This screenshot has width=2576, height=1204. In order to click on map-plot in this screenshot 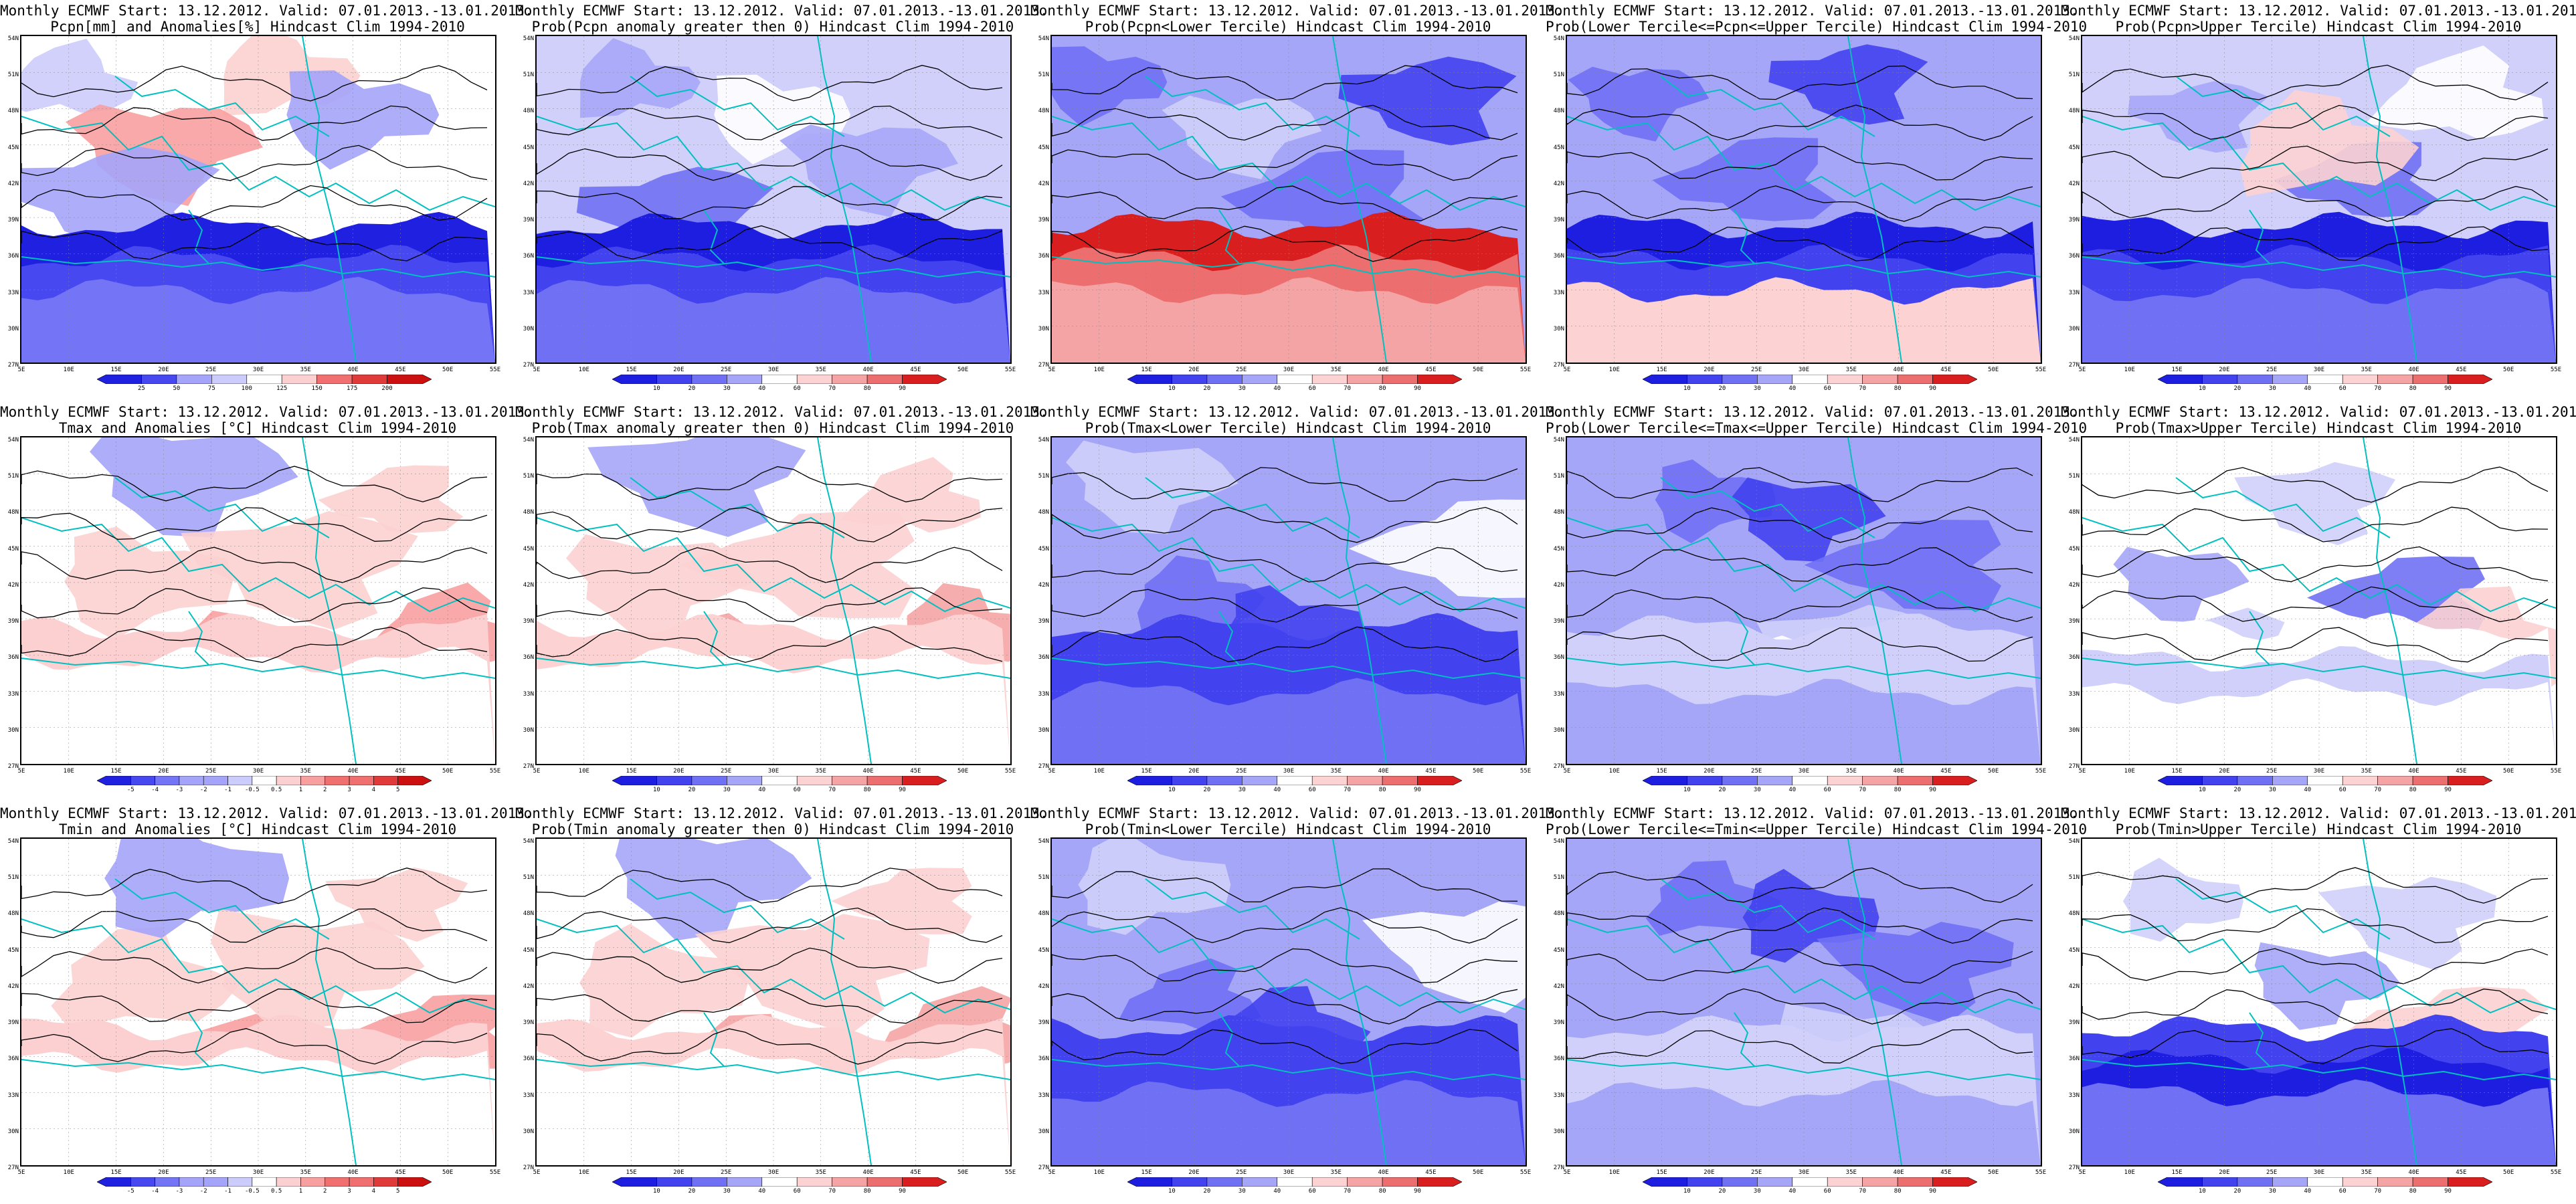, I will do `click(258, 600)`.